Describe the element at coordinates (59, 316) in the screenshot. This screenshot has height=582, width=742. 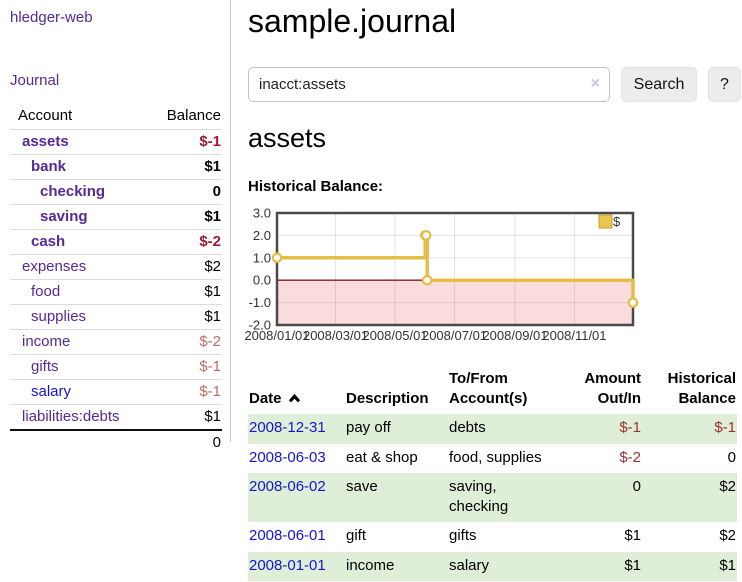
I see `account-link-supplies: supplies` at that location.